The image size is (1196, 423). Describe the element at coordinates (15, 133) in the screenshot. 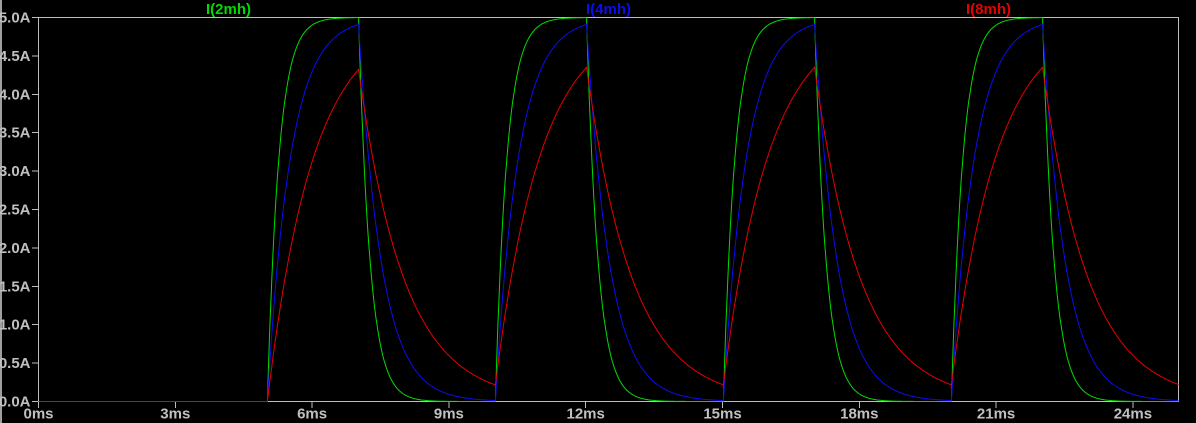

I see `y-tick-label: 3.5A` at that location.